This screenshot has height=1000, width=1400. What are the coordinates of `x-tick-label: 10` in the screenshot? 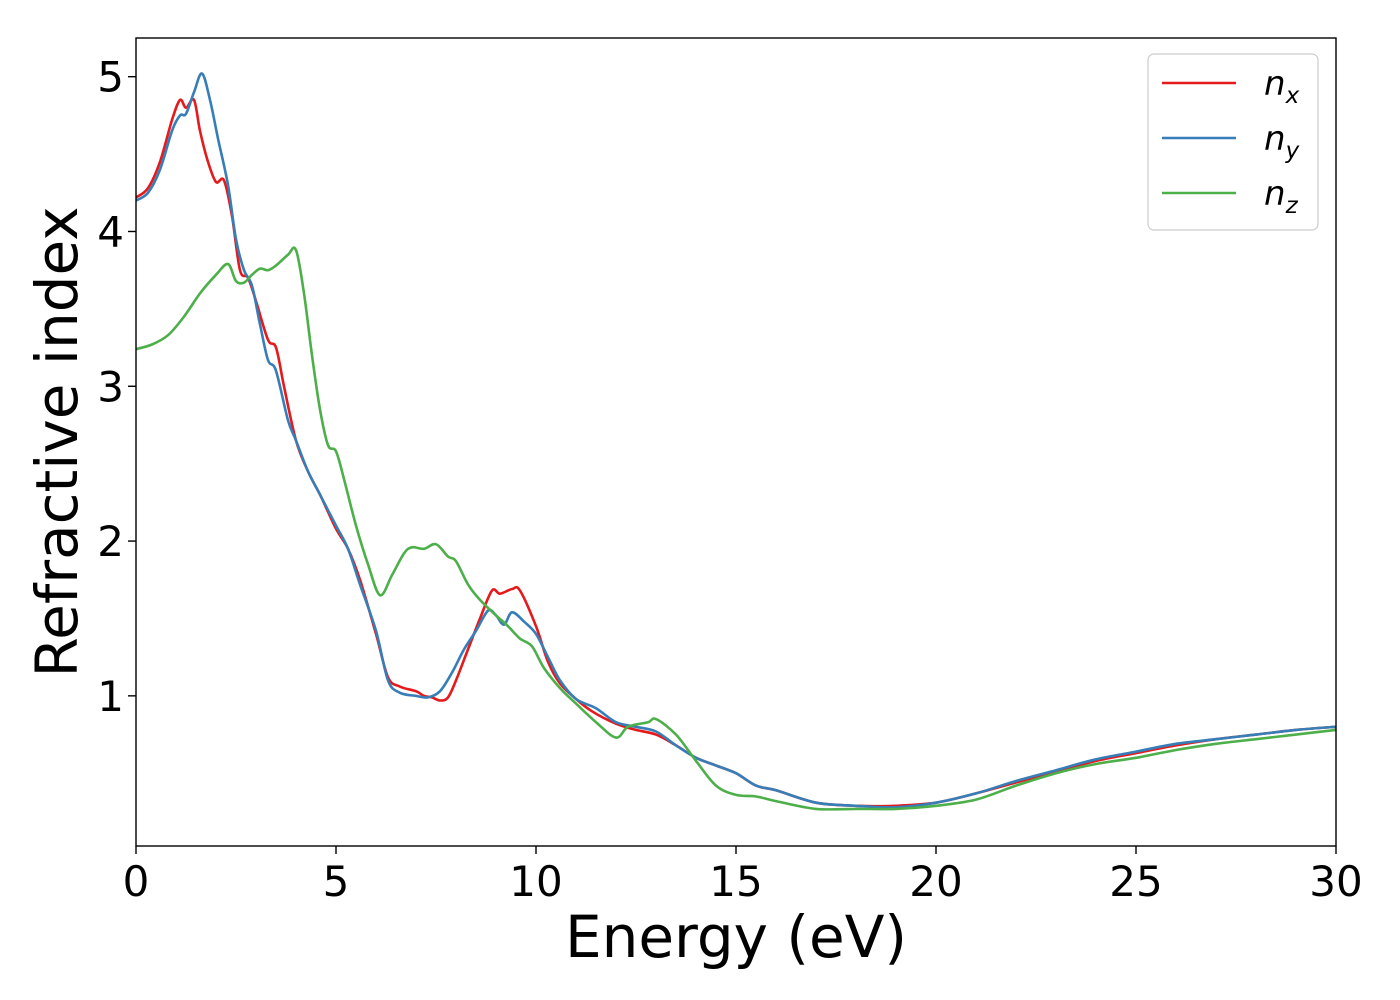 It's located at (535, 881).